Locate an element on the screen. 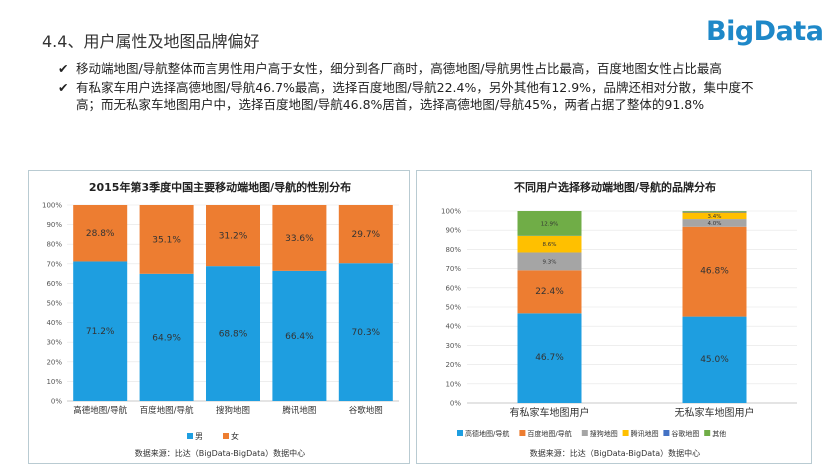  data-label: 68.8% is located at coordinates (233, 335).